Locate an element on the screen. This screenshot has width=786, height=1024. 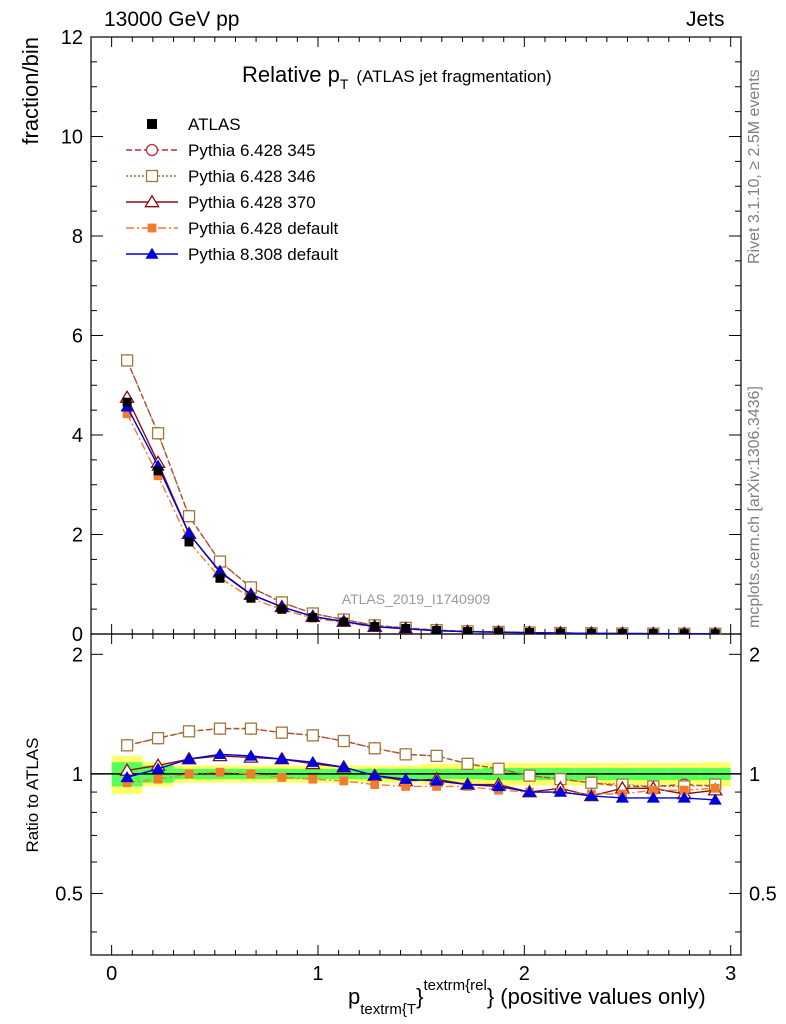
x-tick-label: 3 is located at coordinates (730, 974).